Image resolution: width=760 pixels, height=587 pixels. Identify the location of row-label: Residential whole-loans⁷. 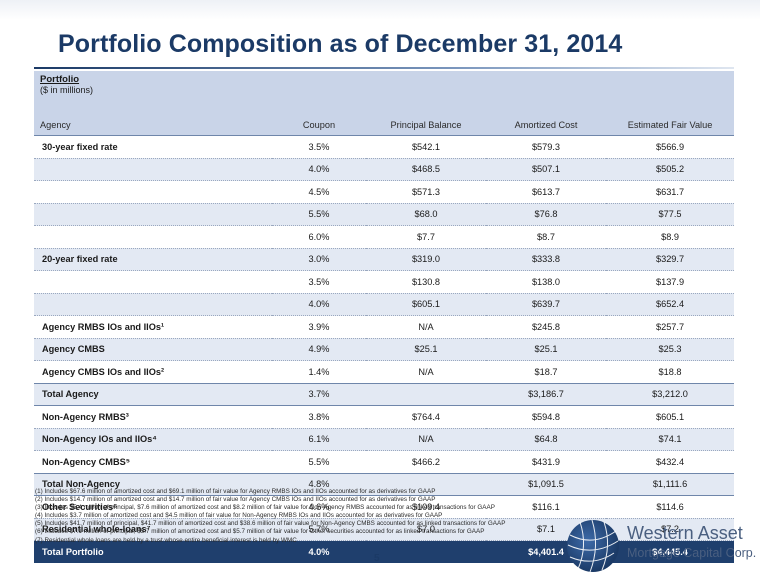
(153, 529).